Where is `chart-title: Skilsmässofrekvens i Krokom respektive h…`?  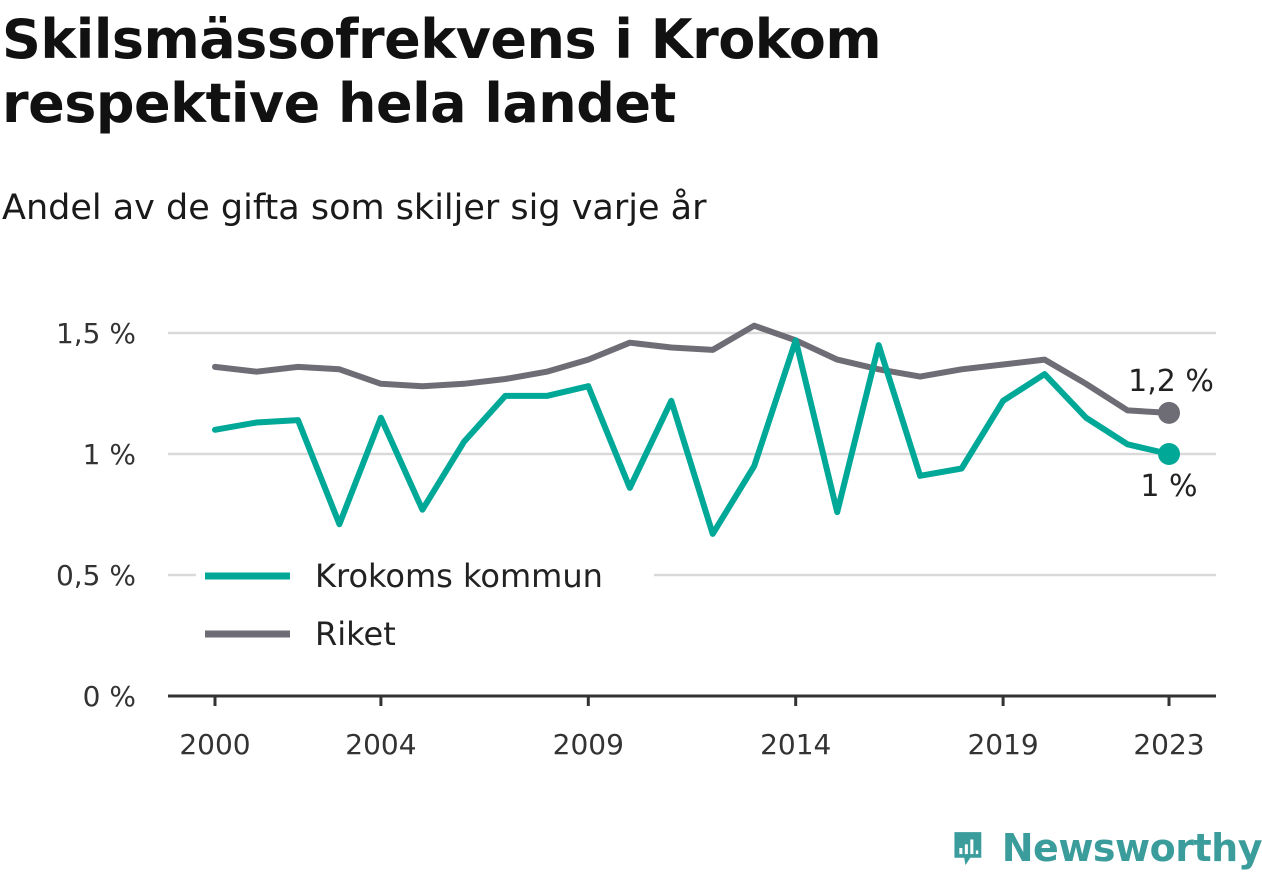 chart-title: Skilsmässofrekvens i Krokom respektive h… is located at coordinates (442, 71).